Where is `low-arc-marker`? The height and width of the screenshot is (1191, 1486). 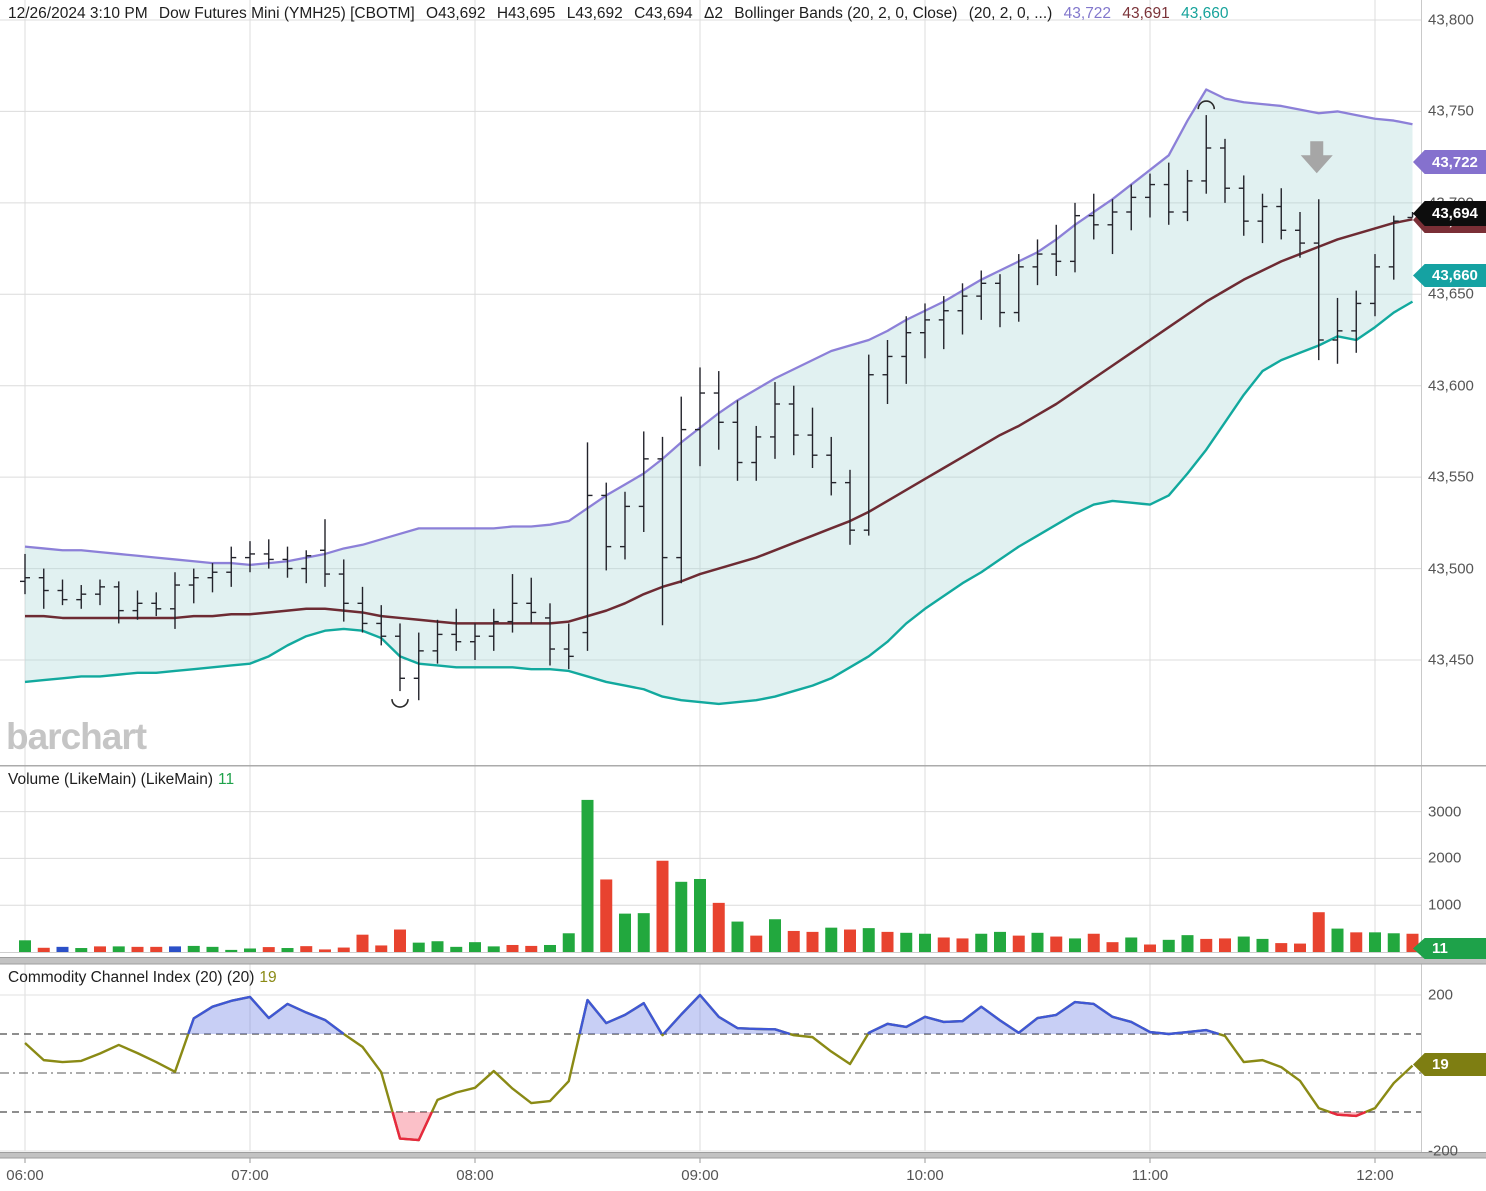 low-arc-marker is located at coordinates (400, 703).